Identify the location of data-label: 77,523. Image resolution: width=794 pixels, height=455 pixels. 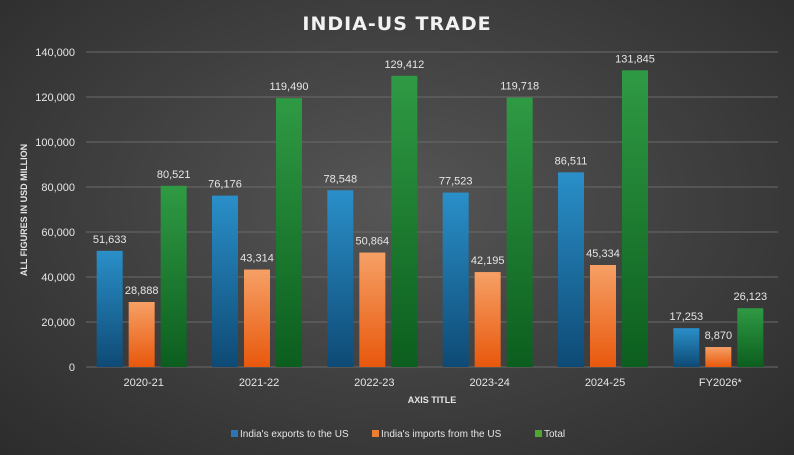
(456, 182).